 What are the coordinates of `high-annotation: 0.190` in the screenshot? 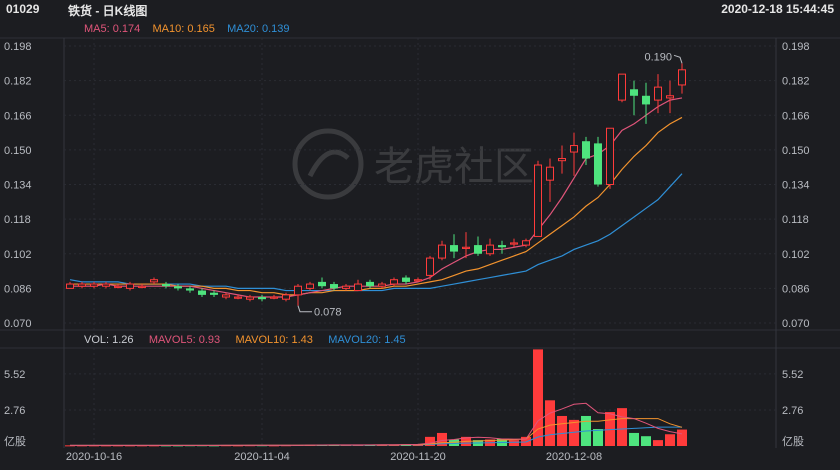 It's located at (658, 57).